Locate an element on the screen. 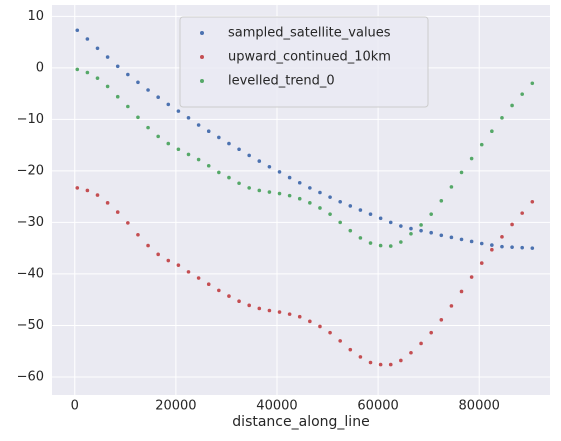 Image resolution: width=561 pixels, height=441 pixels. x-tick-label: 80000 is located at coordinates (479, 406).